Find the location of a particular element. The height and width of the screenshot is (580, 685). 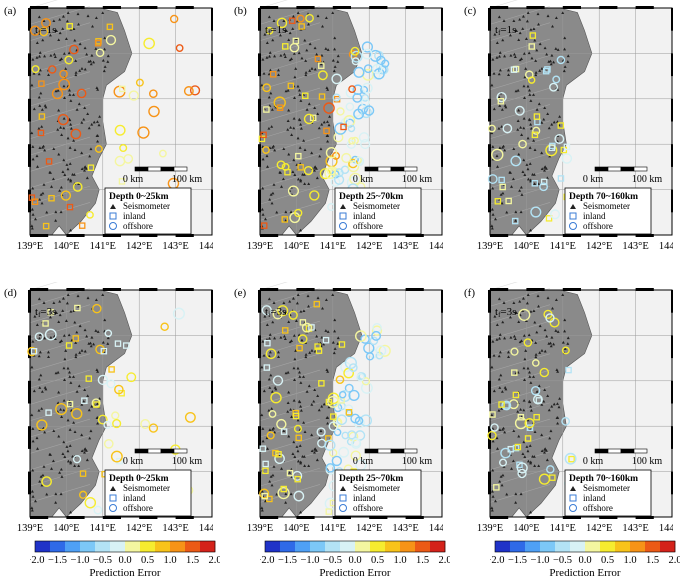

lon-label-4: 143°E is located at coordinates (405, 528).